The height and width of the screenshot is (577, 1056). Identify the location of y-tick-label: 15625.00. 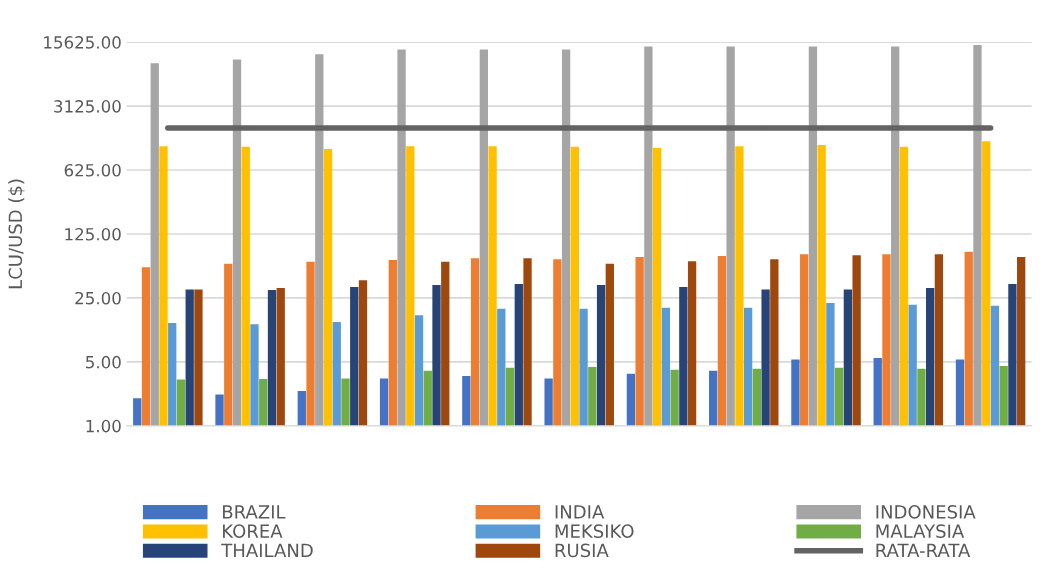
(82, 42).